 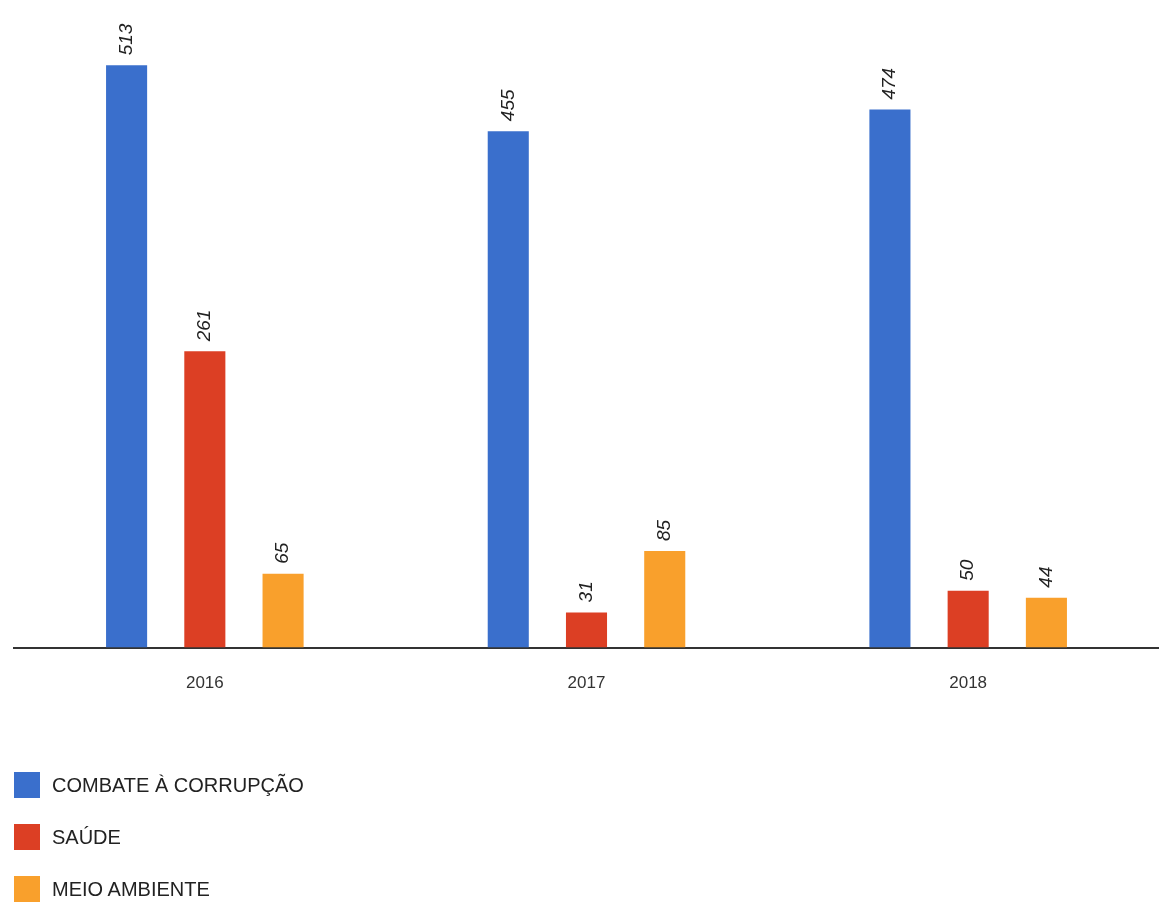 I want to click on legend-label: MEIO AMBIENTE, so click(x=131, y=889).